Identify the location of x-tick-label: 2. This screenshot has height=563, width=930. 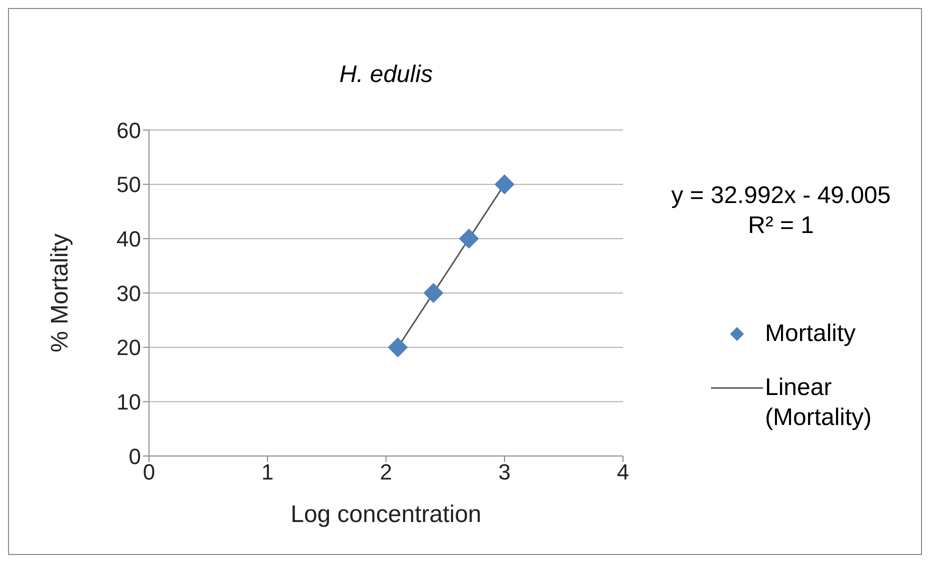
(386, 472).